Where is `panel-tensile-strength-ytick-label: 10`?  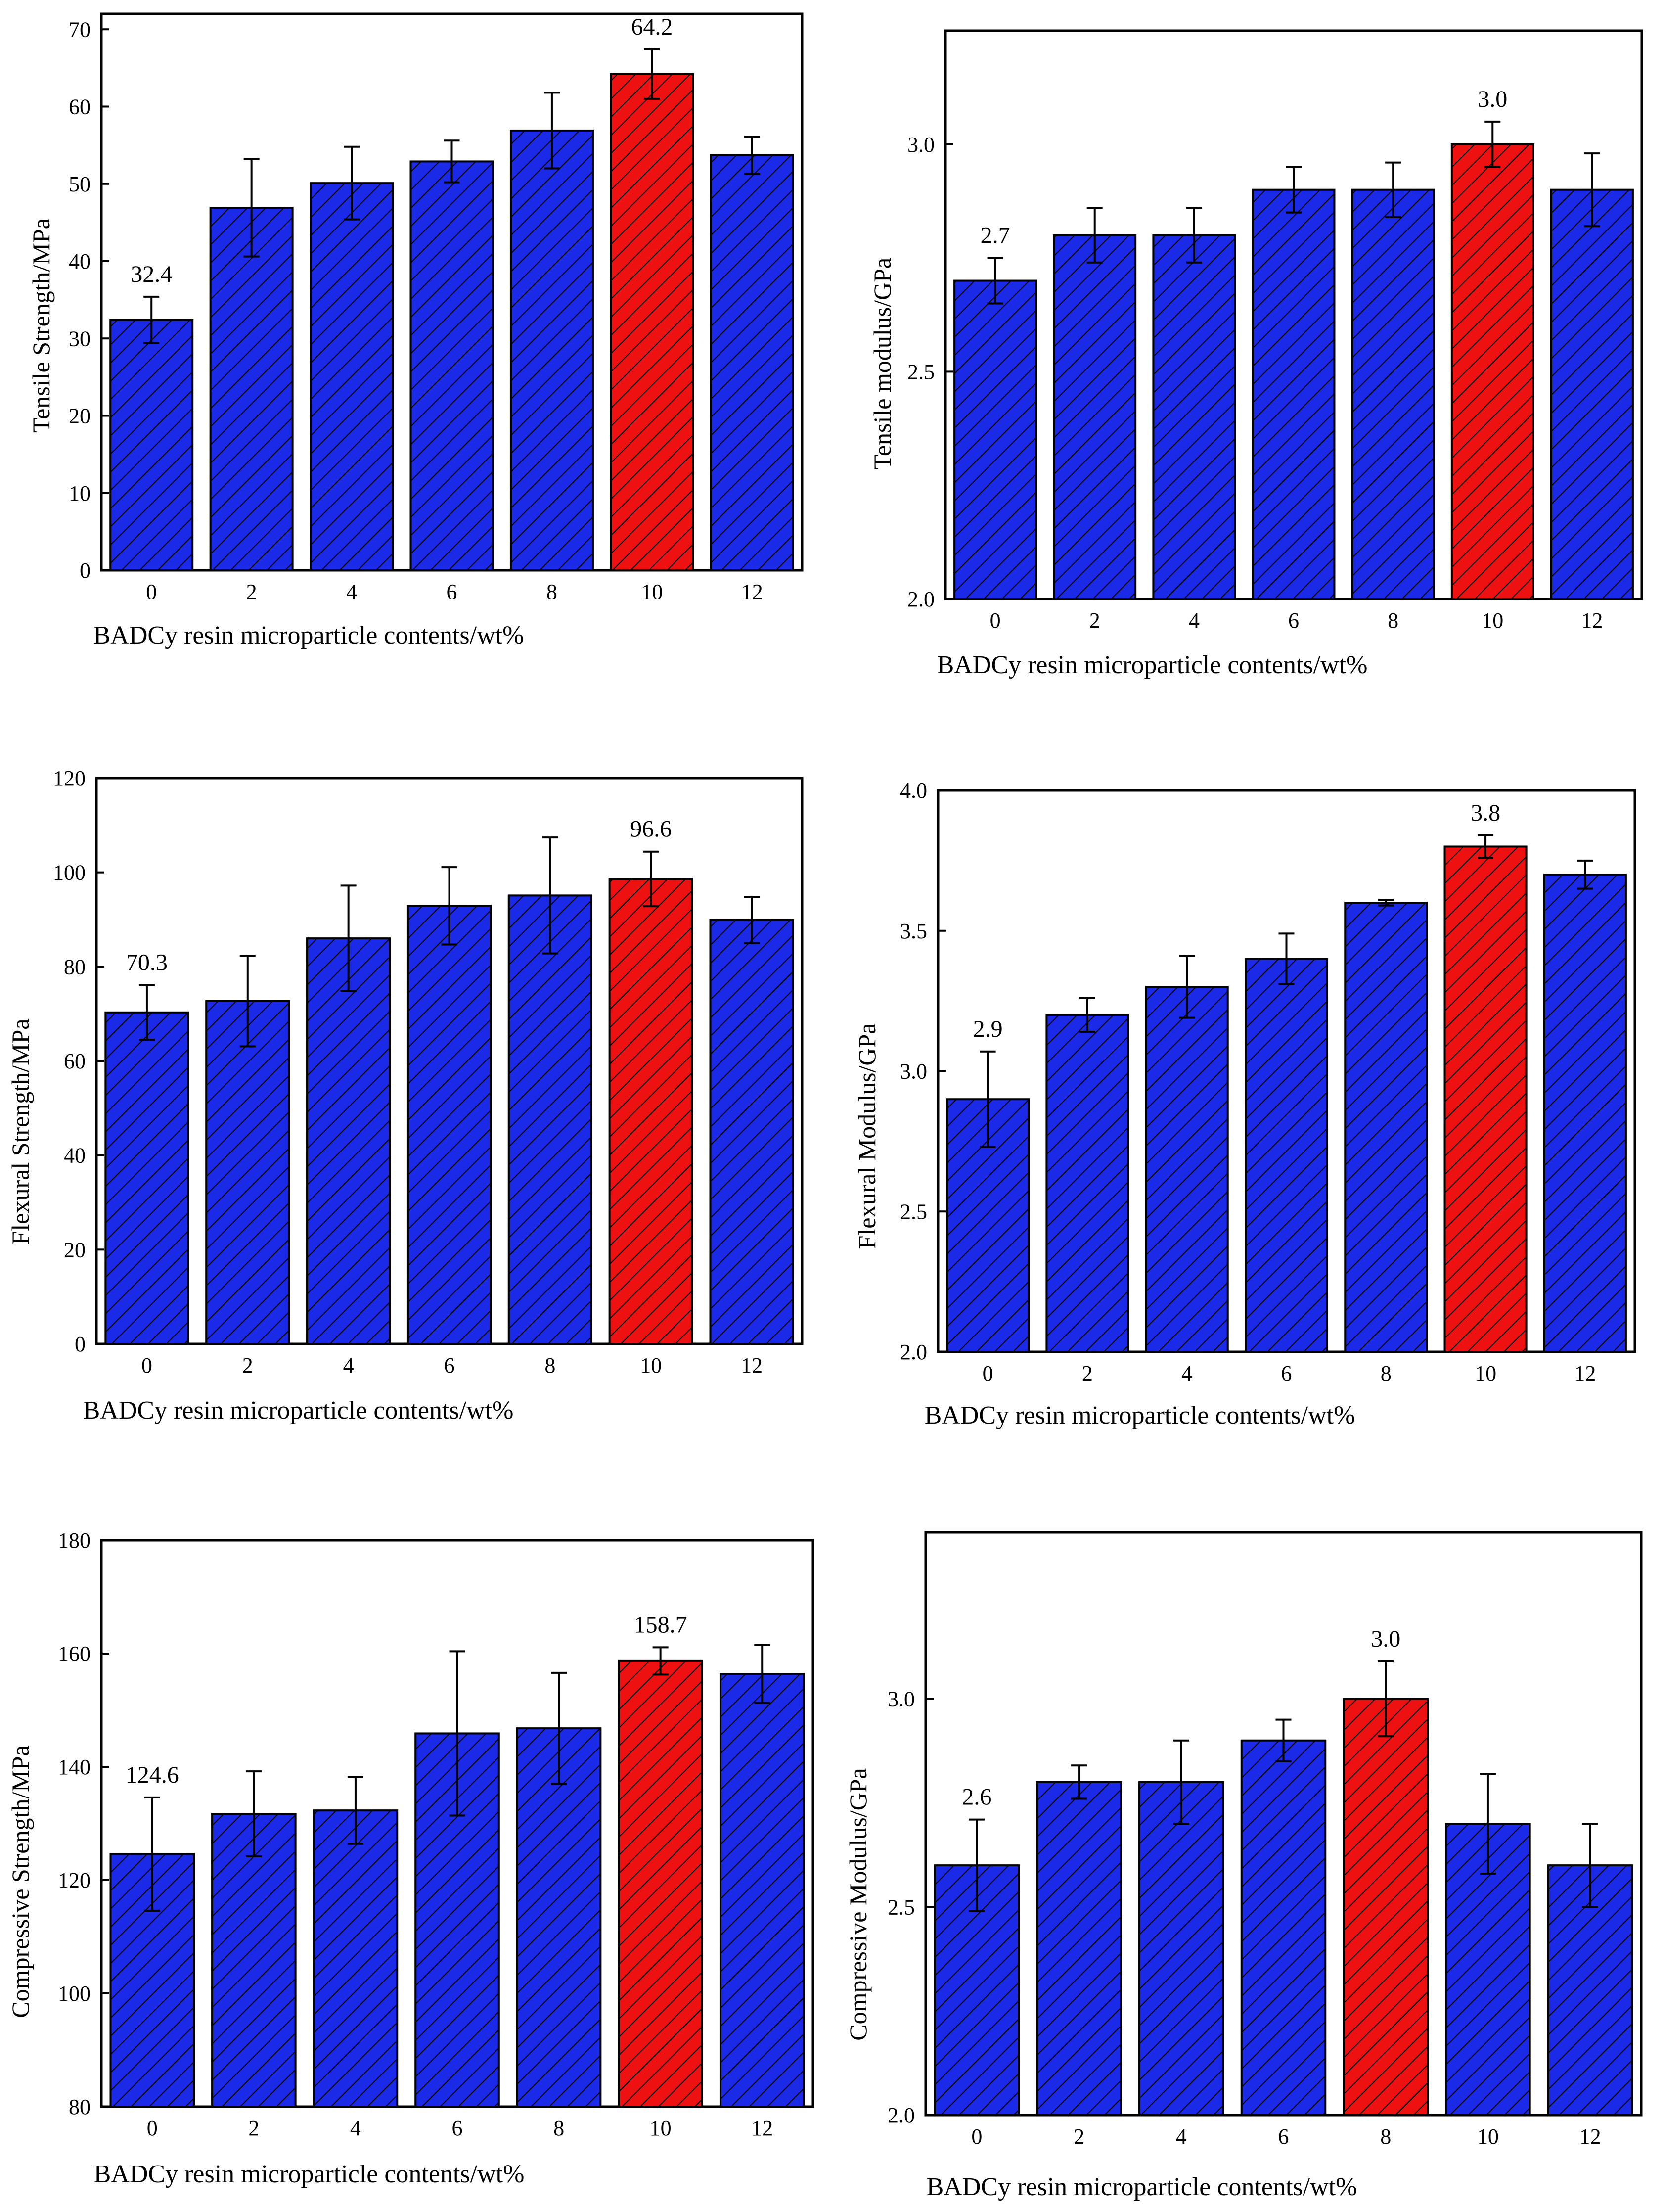
panel-tensile-strength-ytick-label: 10 is located at coordinates (80, 494).